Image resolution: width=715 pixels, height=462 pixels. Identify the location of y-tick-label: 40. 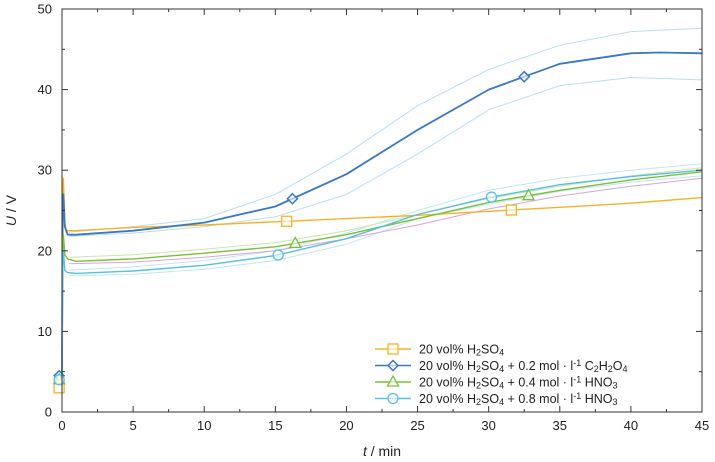
(45, 89).